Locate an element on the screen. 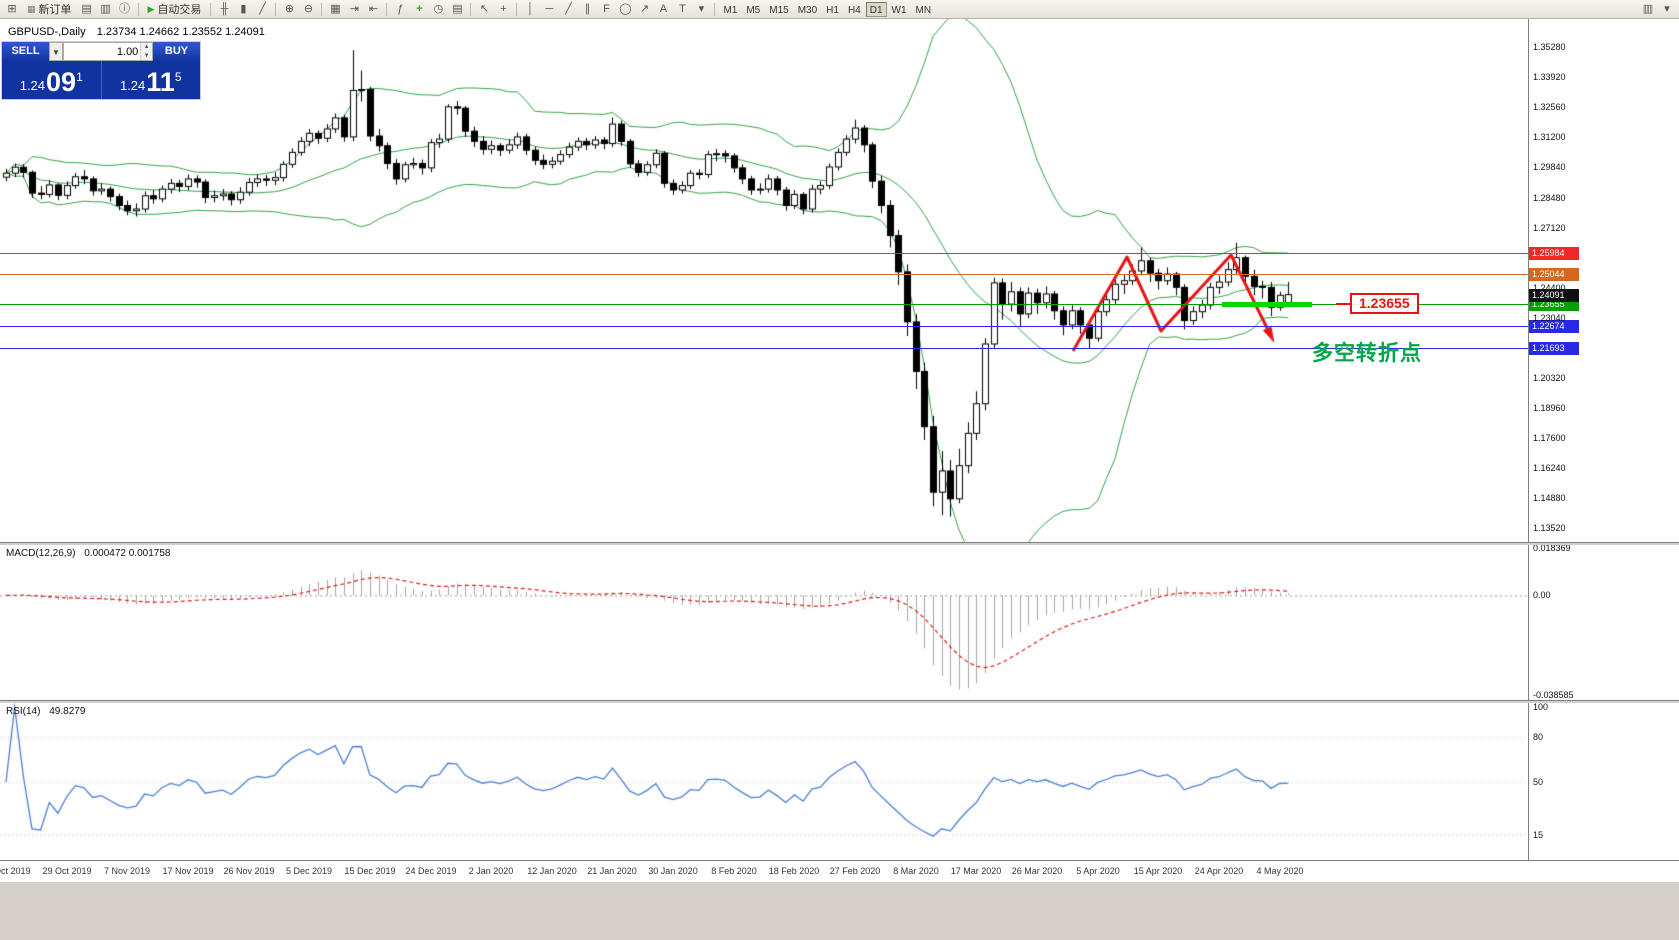 This screenshot has width=1679, height=940. chart-profiles-icon: ▤ is located at coordinates (86, 8).